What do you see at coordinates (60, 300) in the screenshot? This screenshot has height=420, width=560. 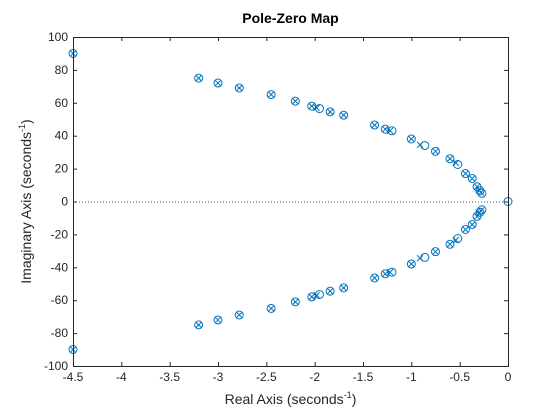 I see `y-tick-label: -60` at bounding box center [60, 300].